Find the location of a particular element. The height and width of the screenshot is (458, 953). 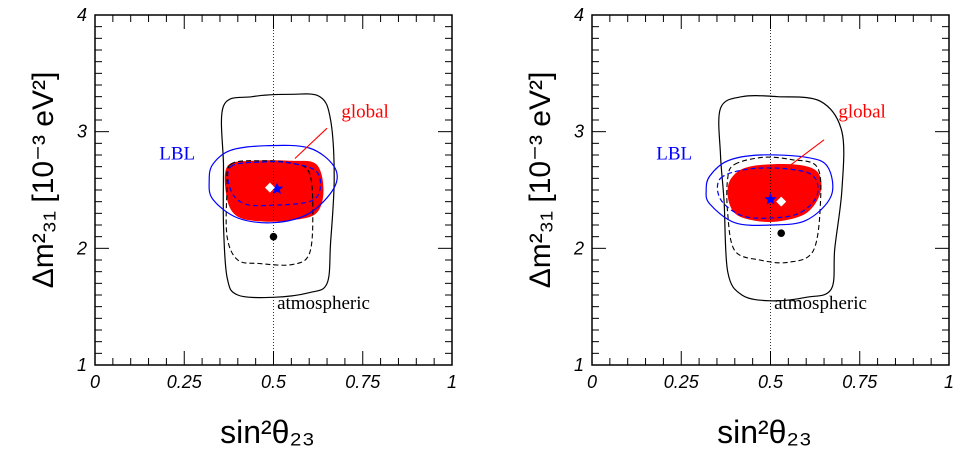

global-contour-fill is located at coordinates (774, 193).